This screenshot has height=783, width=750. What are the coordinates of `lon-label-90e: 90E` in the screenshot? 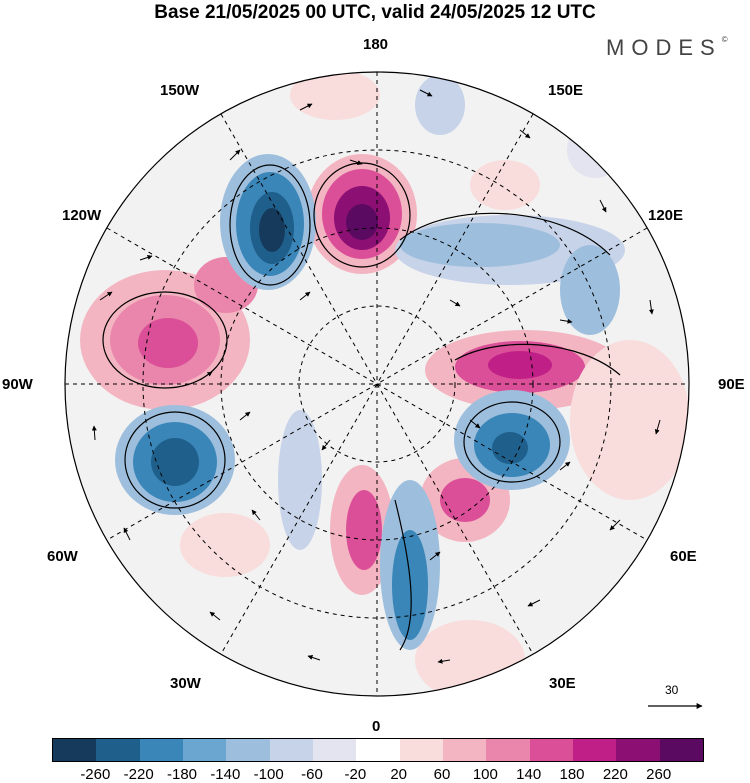 It's located at (731, 384).